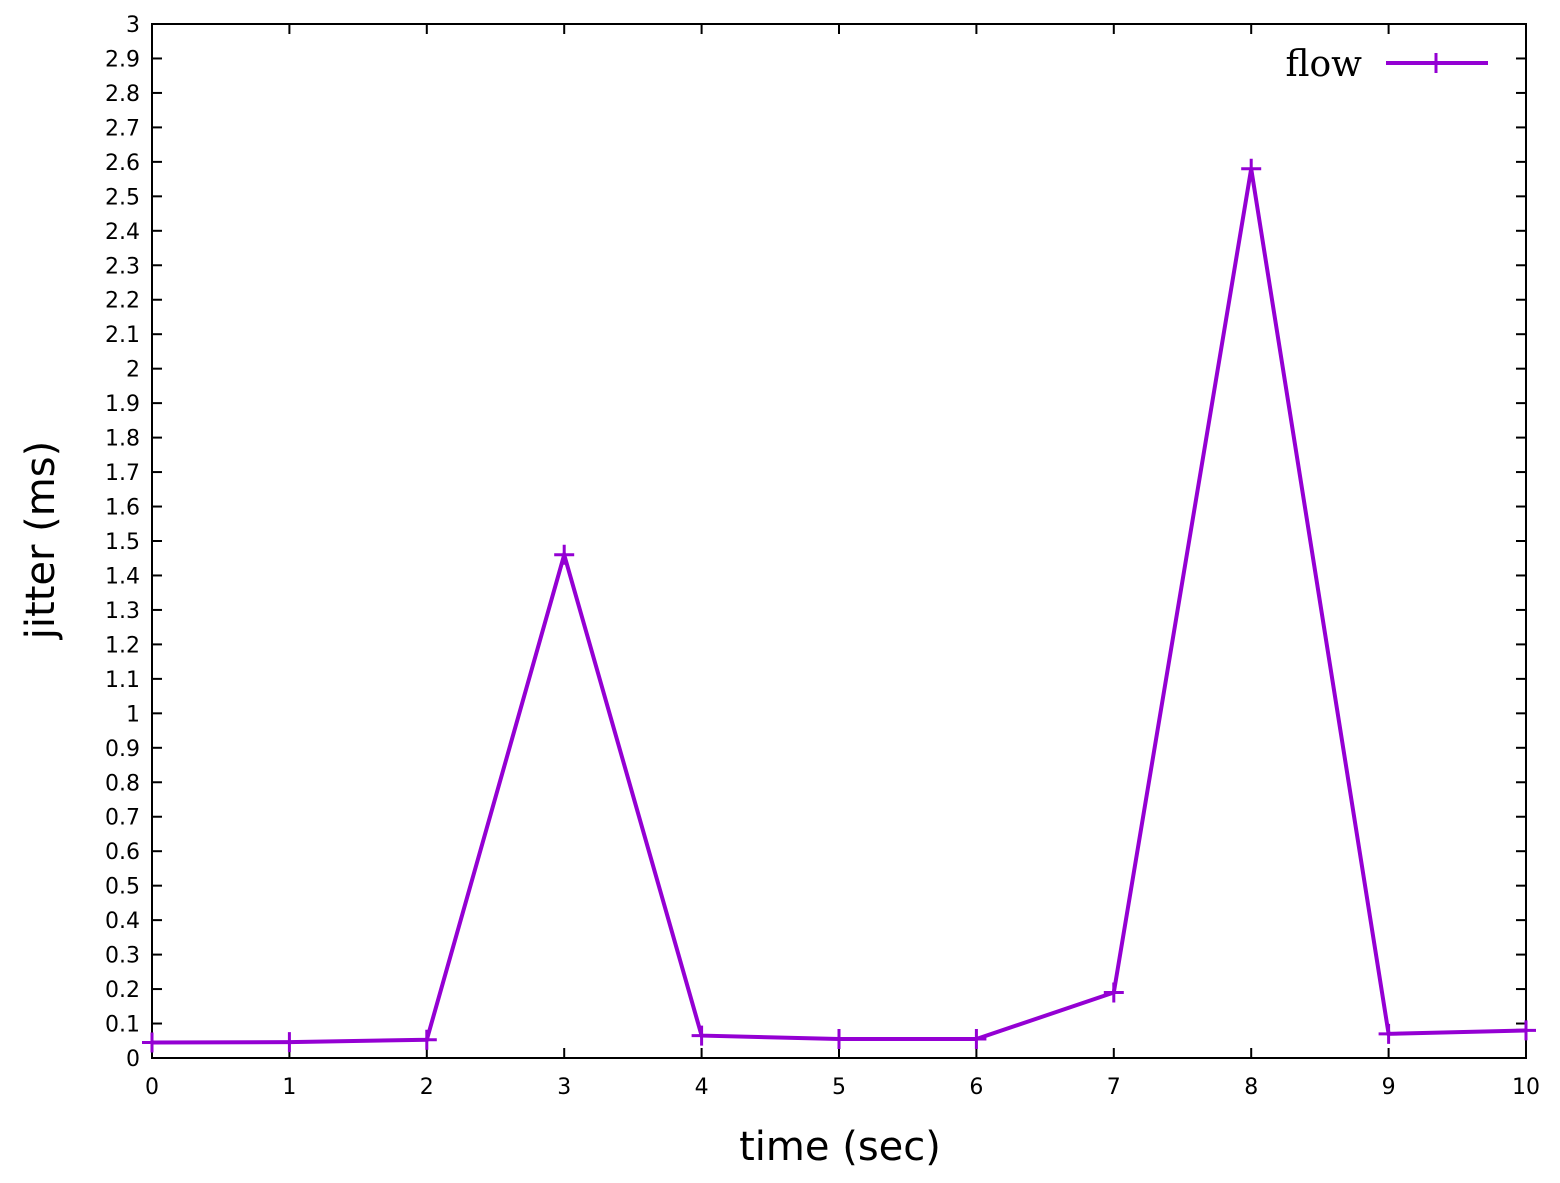 The width and height of the screenshot is (1560, 1183). What do you see at coordinates (1526, 1087) in the screenshot?
I see `x-tick-label: 10` at bounding box center [1526, 1087].